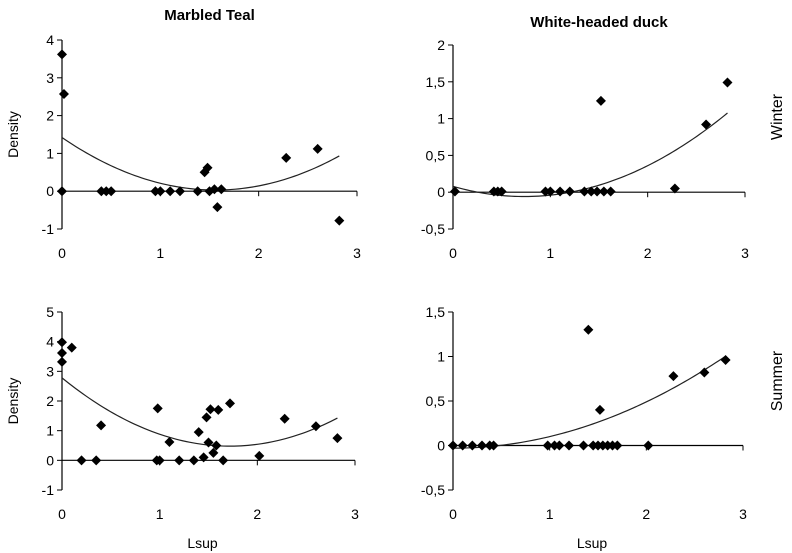  I want to click on row-label: Summer, so click(777, 380).